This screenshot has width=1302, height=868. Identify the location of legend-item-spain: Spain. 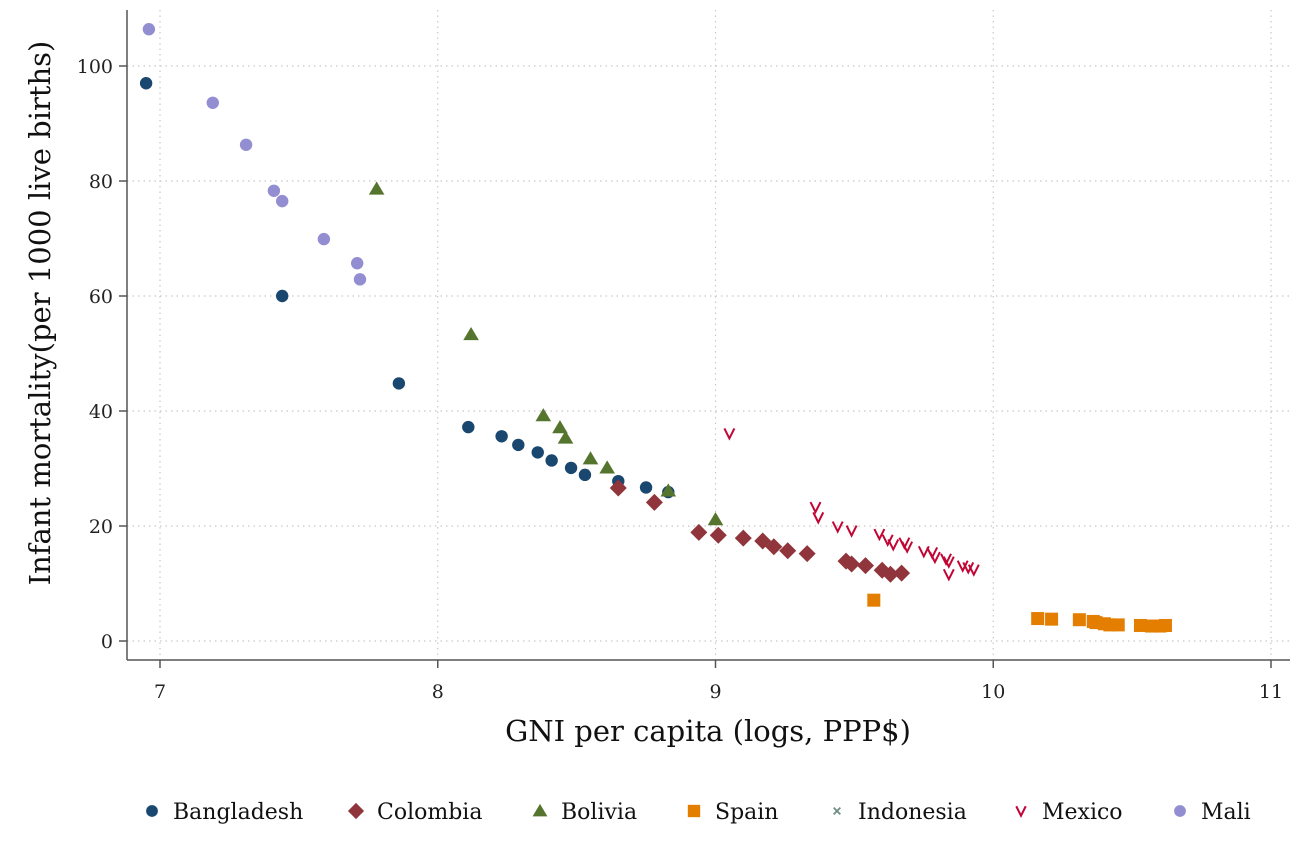
(732, 812).